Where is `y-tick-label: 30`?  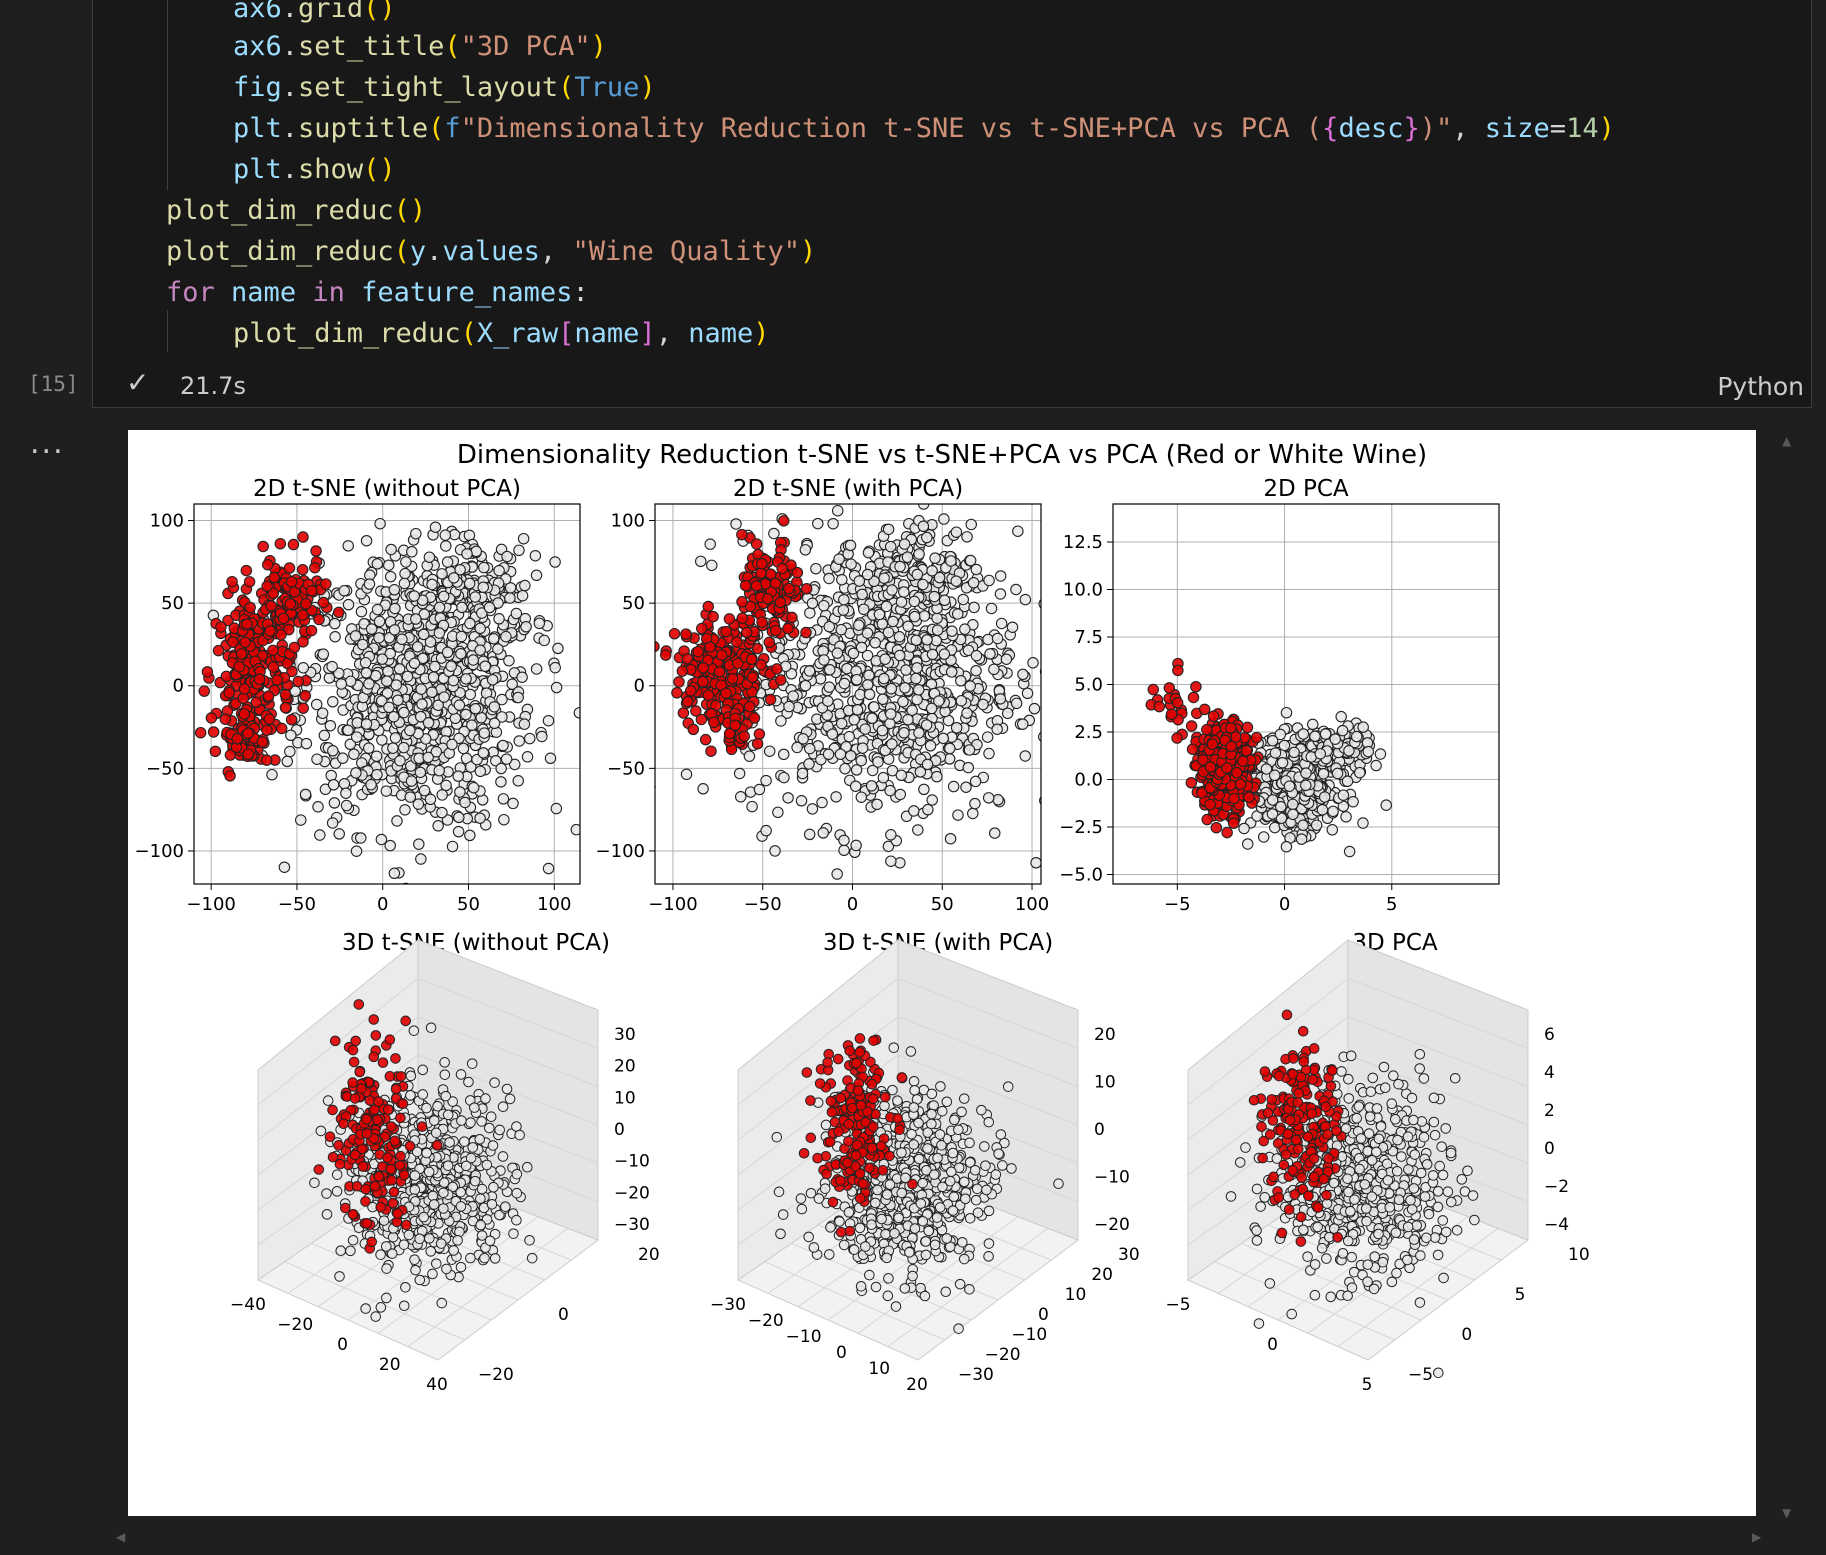 y-tick-label: 30 is located at coordinates (1129, 1255).